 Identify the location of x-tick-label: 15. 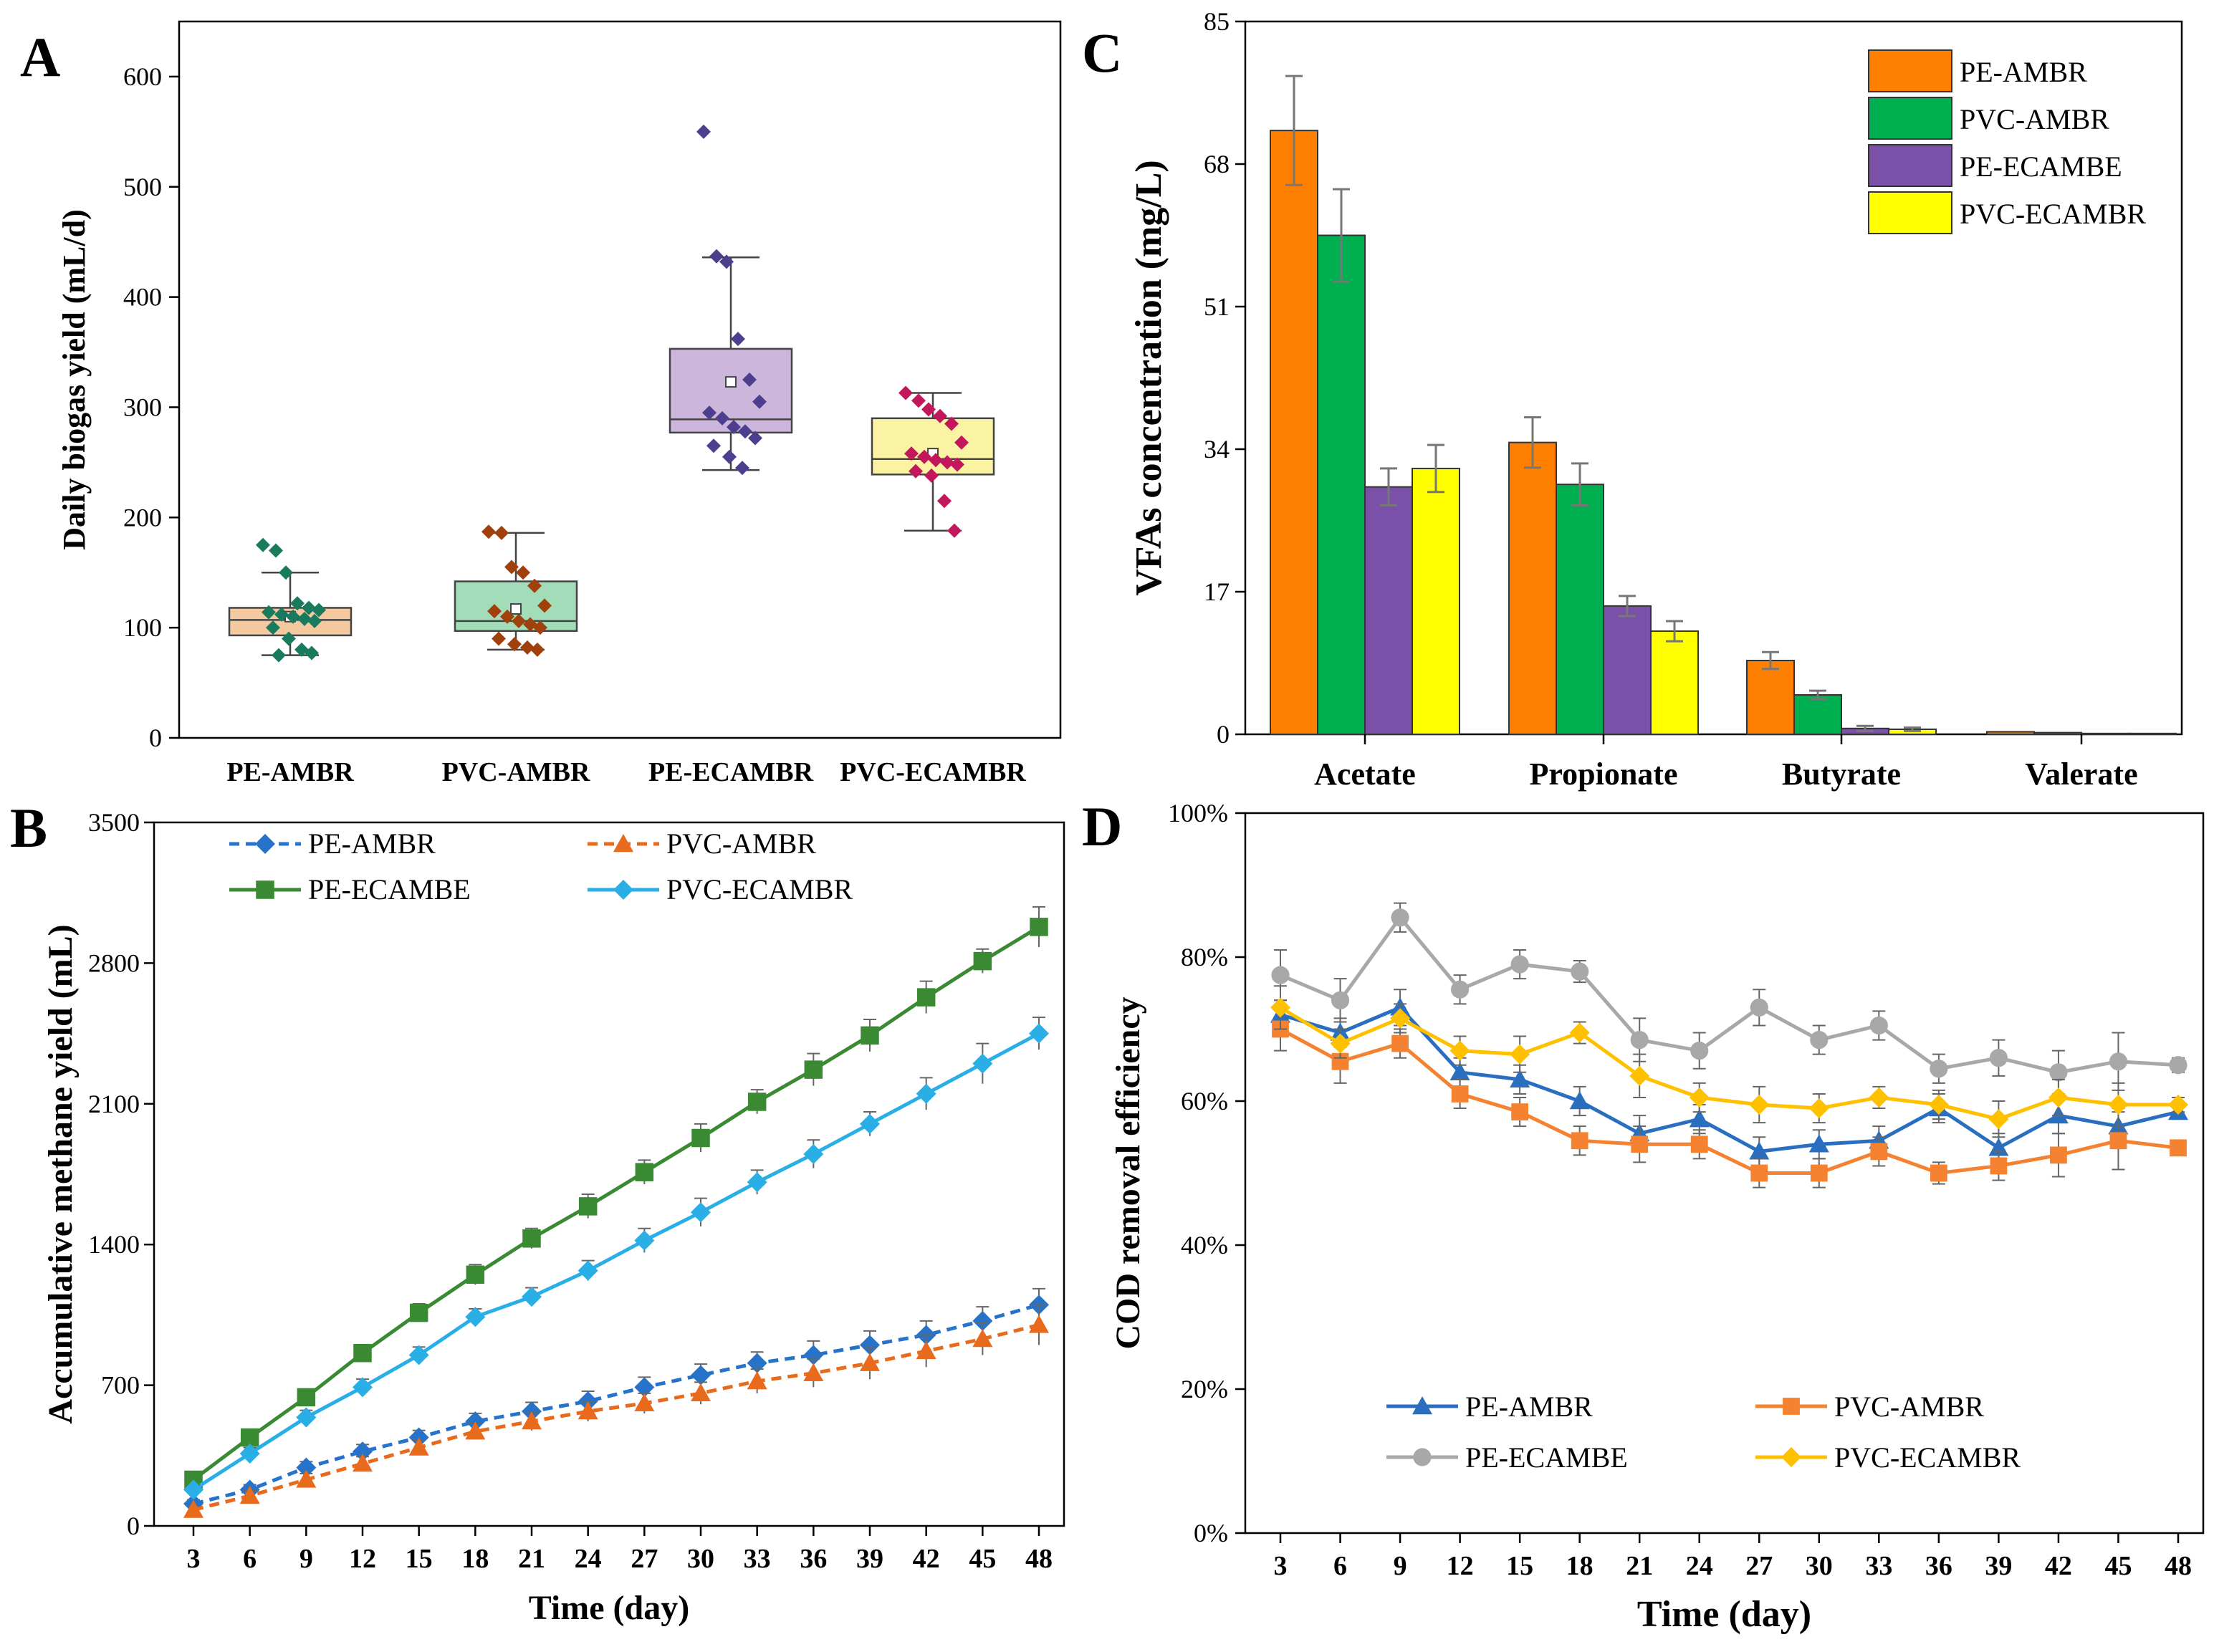
(419, 1559).